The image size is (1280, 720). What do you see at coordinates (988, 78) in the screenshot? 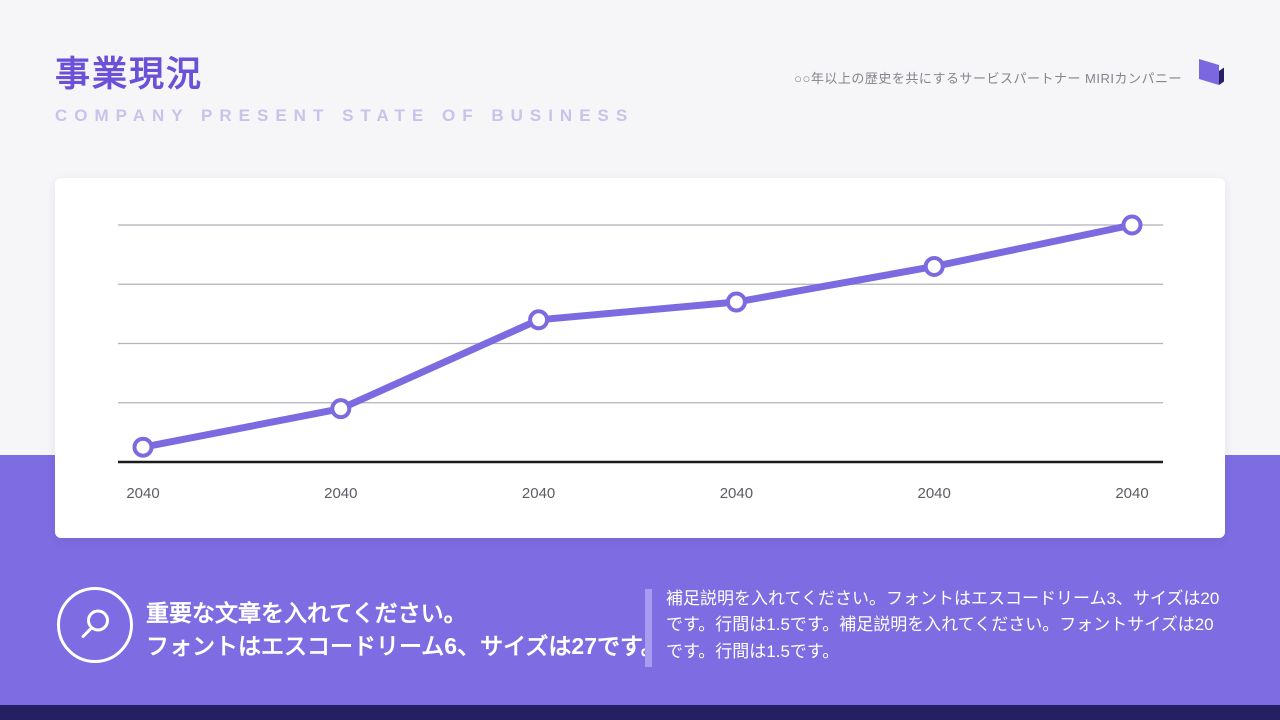
I see `company-tagline: ○○年以上の歴史を共にするサービスパートナー MIRIカンパニー` at bounding box center [988, 78].